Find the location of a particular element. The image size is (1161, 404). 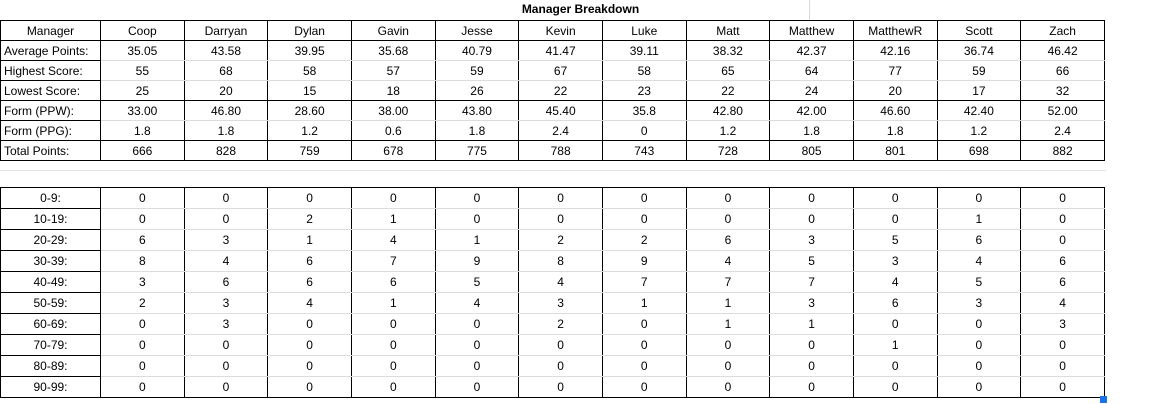

value-cell: 35.05 is located at coordinates (142, 50).